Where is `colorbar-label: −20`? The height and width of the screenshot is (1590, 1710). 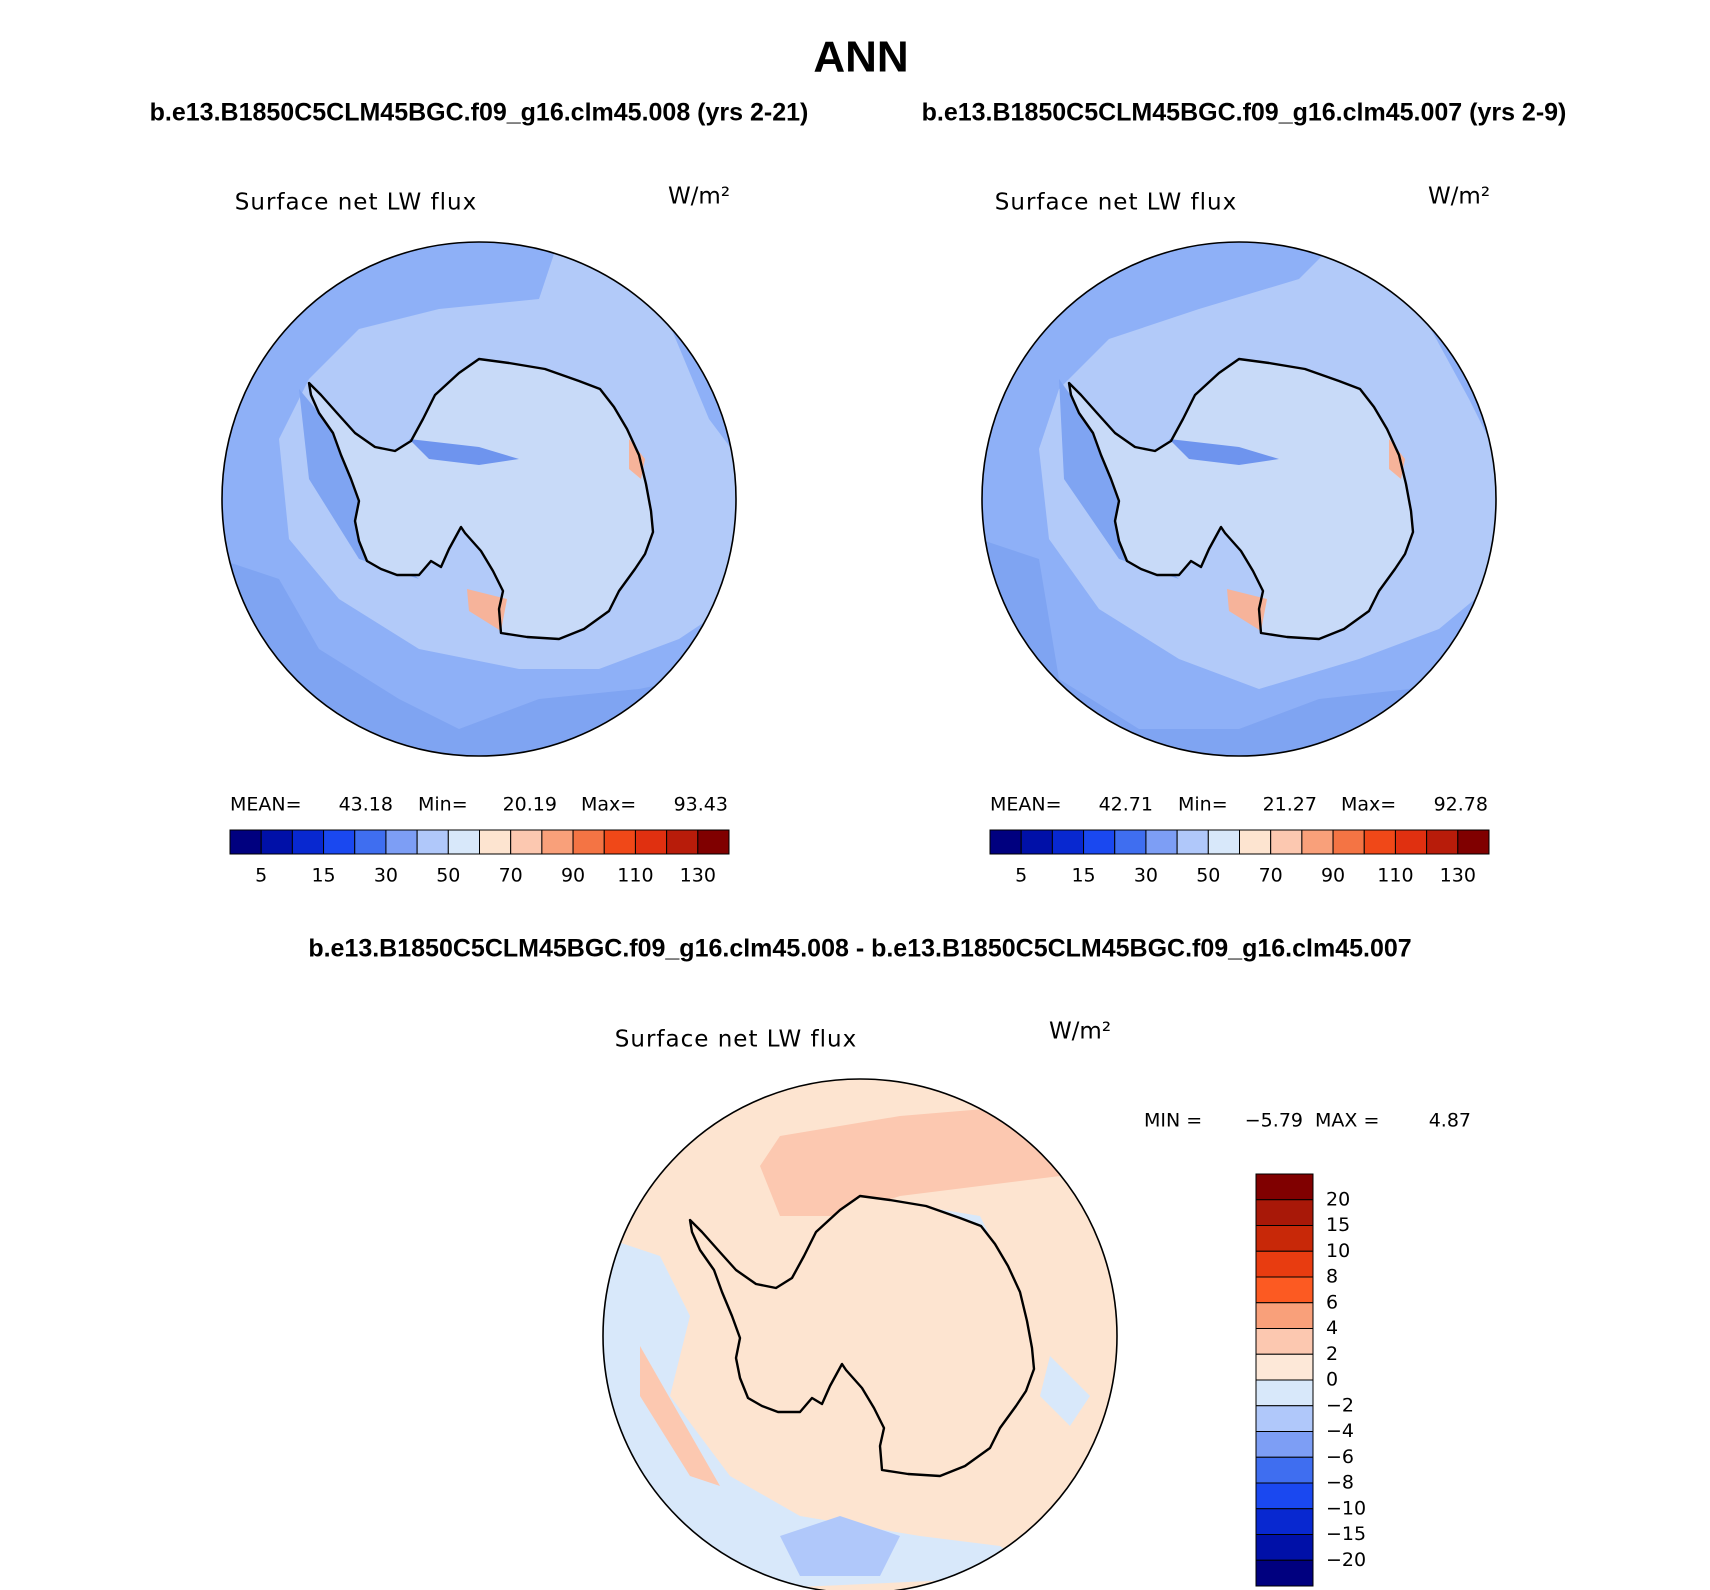
colorbar-label: −20 is located at coordinates (1346, 1560).